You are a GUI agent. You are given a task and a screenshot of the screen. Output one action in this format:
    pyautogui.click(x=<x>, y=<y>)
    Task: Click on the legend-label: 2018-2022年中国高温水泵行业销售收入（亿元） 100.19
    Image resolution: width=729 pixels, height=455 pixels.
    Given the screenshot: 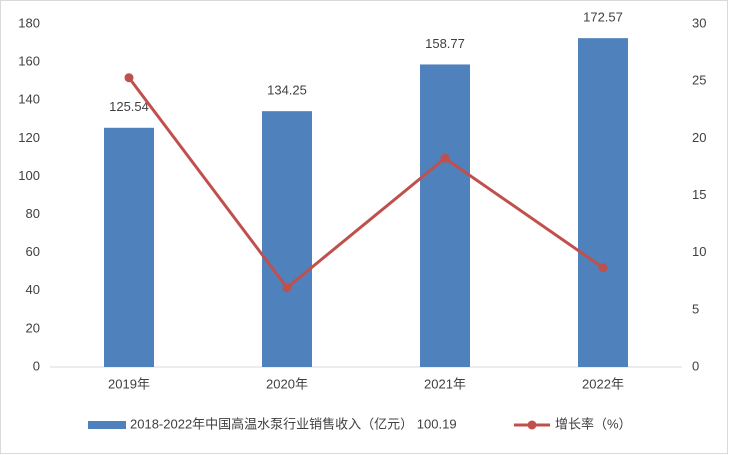 What is the action you would take?
    pyautogui.click(x=293, y=423)
    